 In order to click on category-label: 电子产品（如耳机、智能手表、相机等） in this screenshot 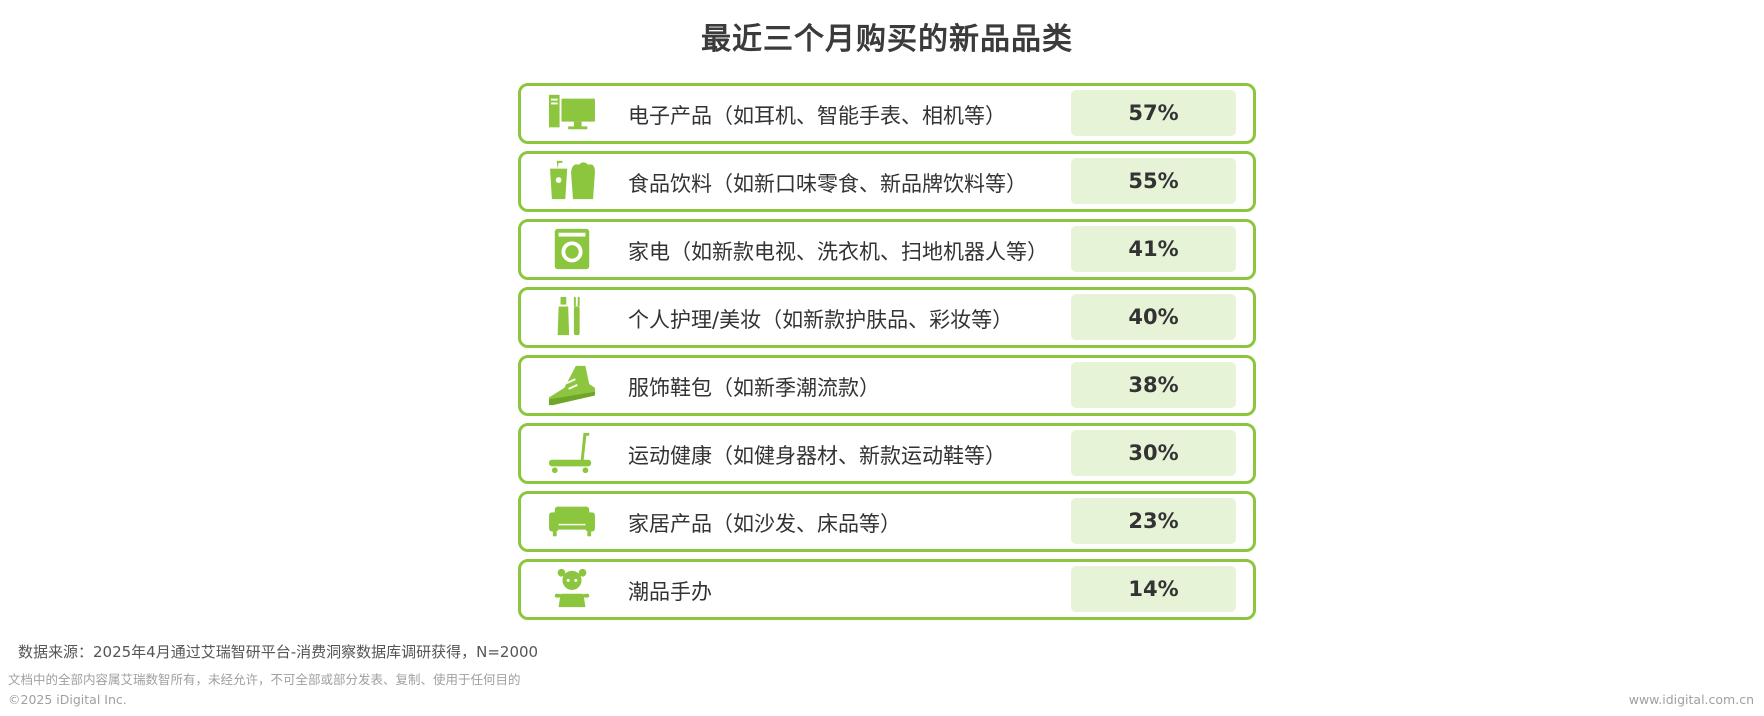, I will do `click(817, 116)`.